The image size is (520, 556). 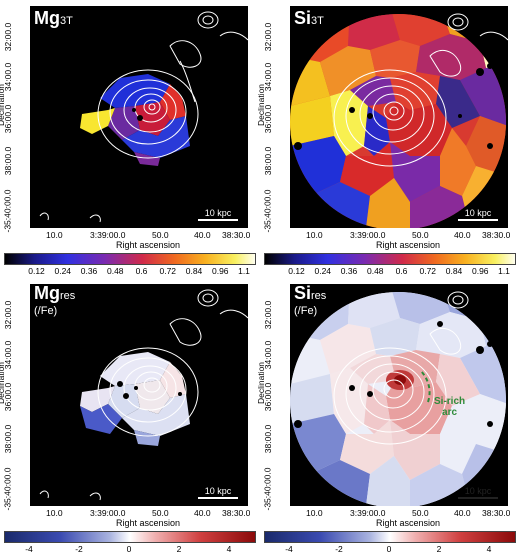 I want to click on si-3t-contours, so click(x=420, y=90).